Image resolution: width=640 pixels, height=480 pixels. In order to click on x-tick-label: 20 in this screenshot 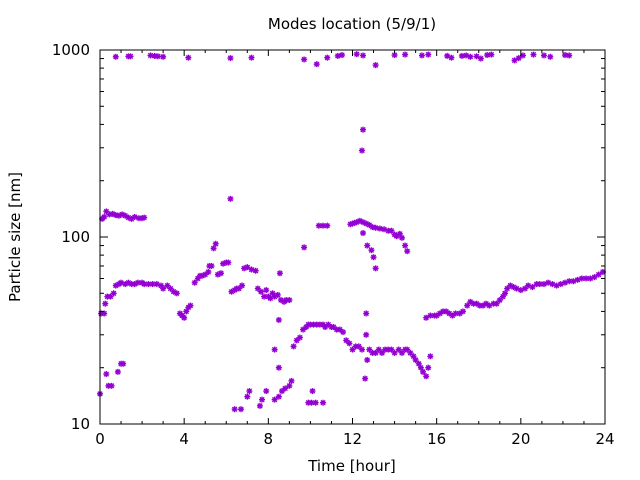, I will do `click(520, 439)`.